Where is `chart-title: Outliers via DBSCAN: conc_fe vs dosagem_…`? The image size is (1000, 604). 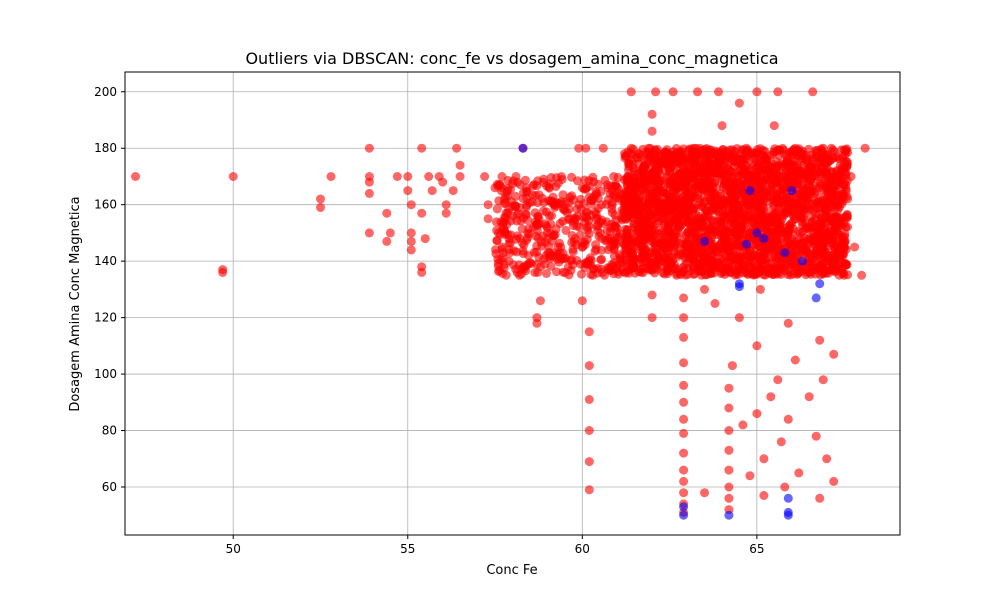
chart-title: Outliers via DBSCAN: conc_fe vs dosagem_… is located at coordinates (511, 59).